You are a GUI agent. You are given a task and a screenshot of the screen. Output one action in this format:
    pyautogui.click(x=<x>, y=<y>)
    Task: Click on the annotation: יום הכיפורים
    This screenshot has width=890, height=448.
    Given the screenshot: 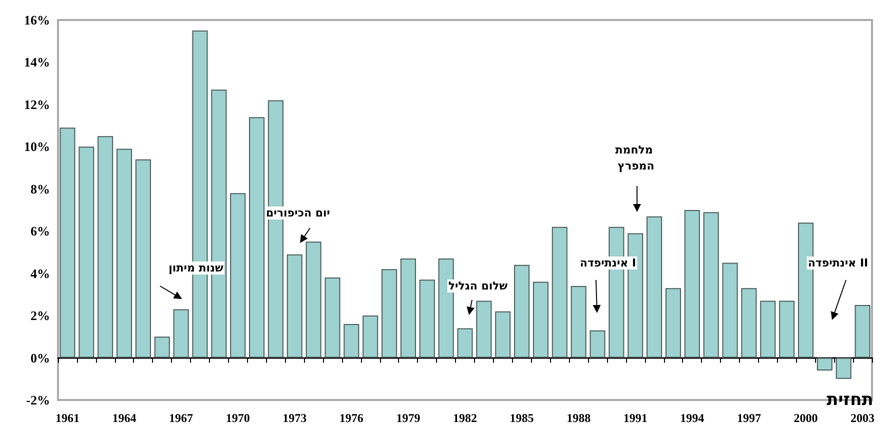 What is the action you would take?
    pyautogui.click(x=298, y=213)
    